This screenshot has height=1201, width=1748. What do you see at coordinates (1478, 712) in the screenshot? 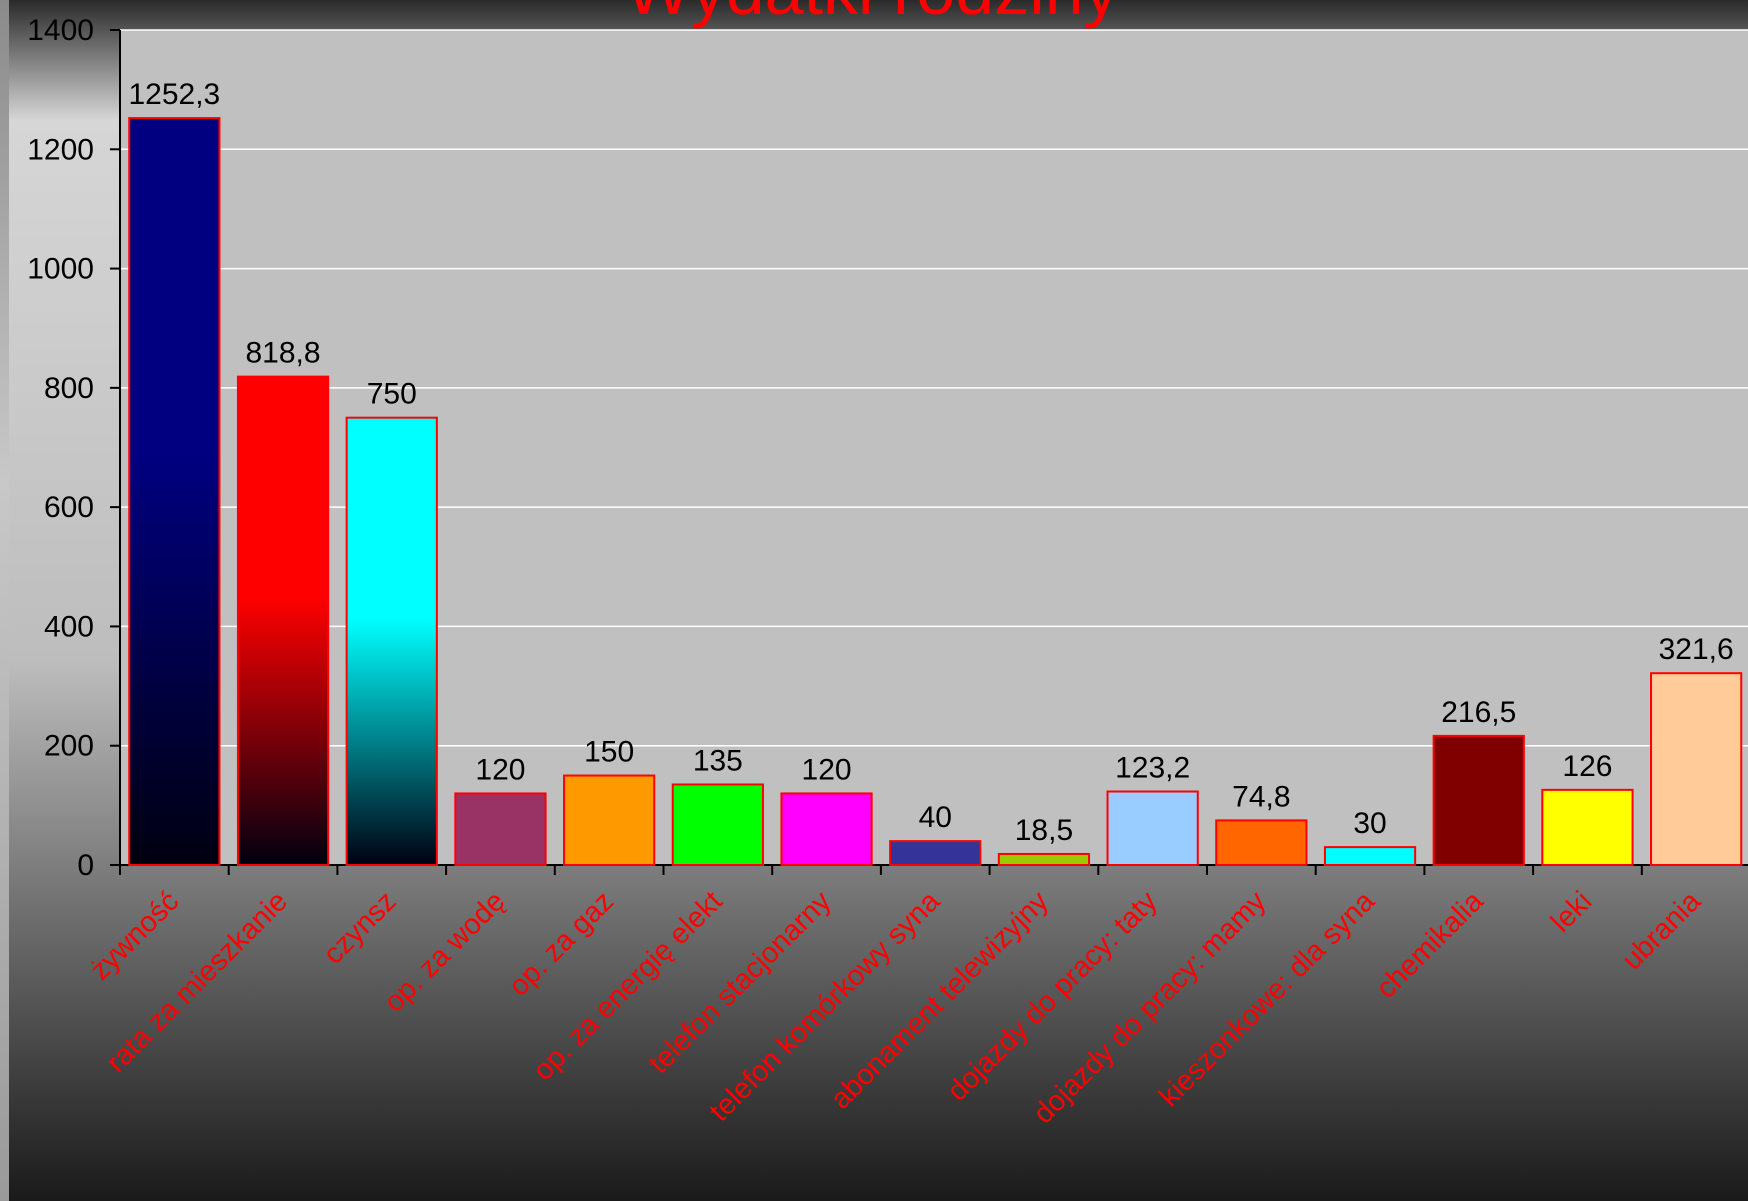
I see `bar-value-label-12: 216,5` at bounding box center [1478, 712].